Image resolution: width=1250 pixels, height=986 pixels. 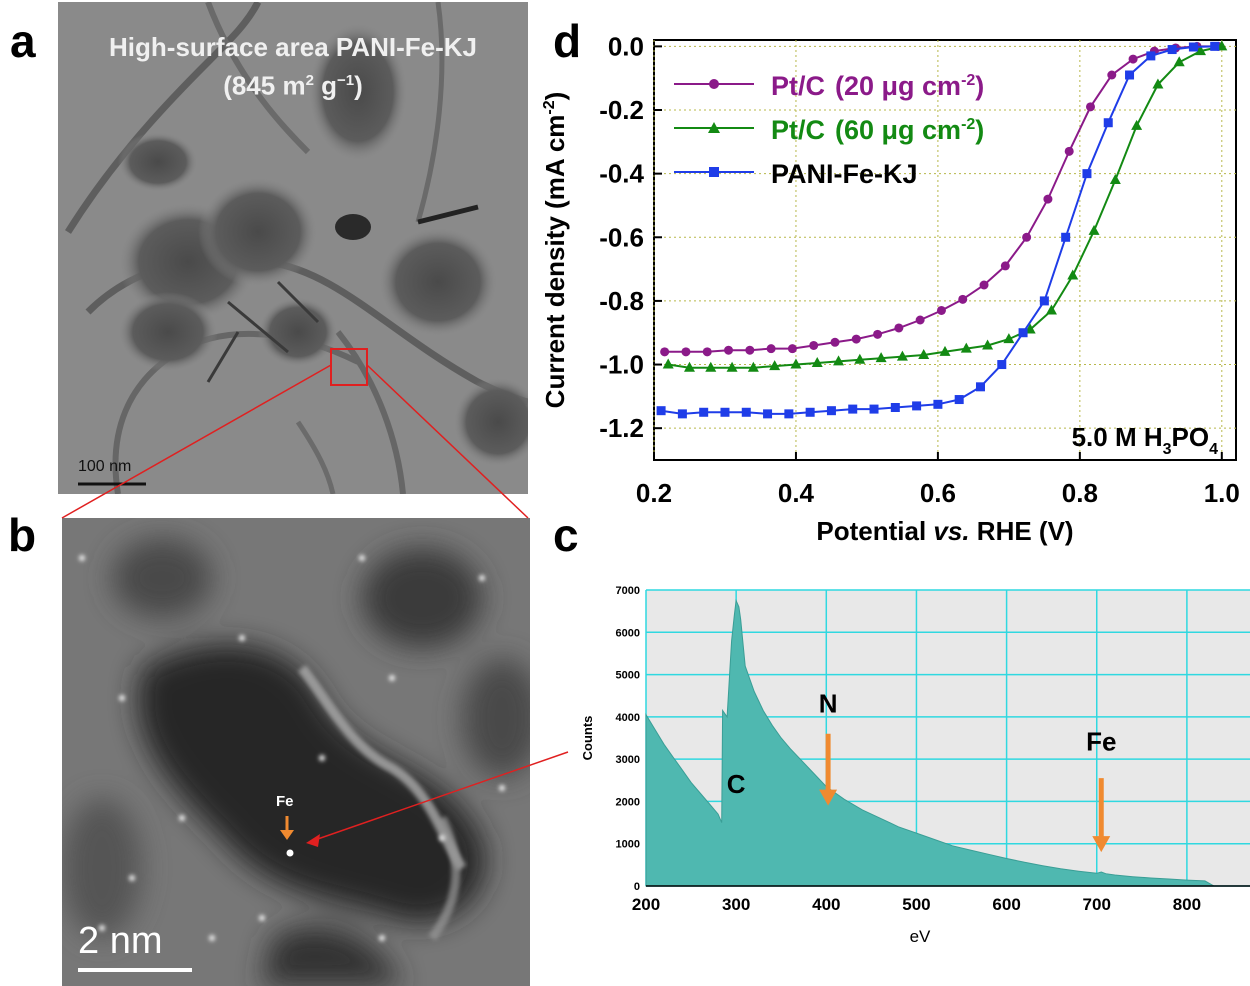 I want to click on d-xtick-label: 0.2, so click(x=654, y=493).